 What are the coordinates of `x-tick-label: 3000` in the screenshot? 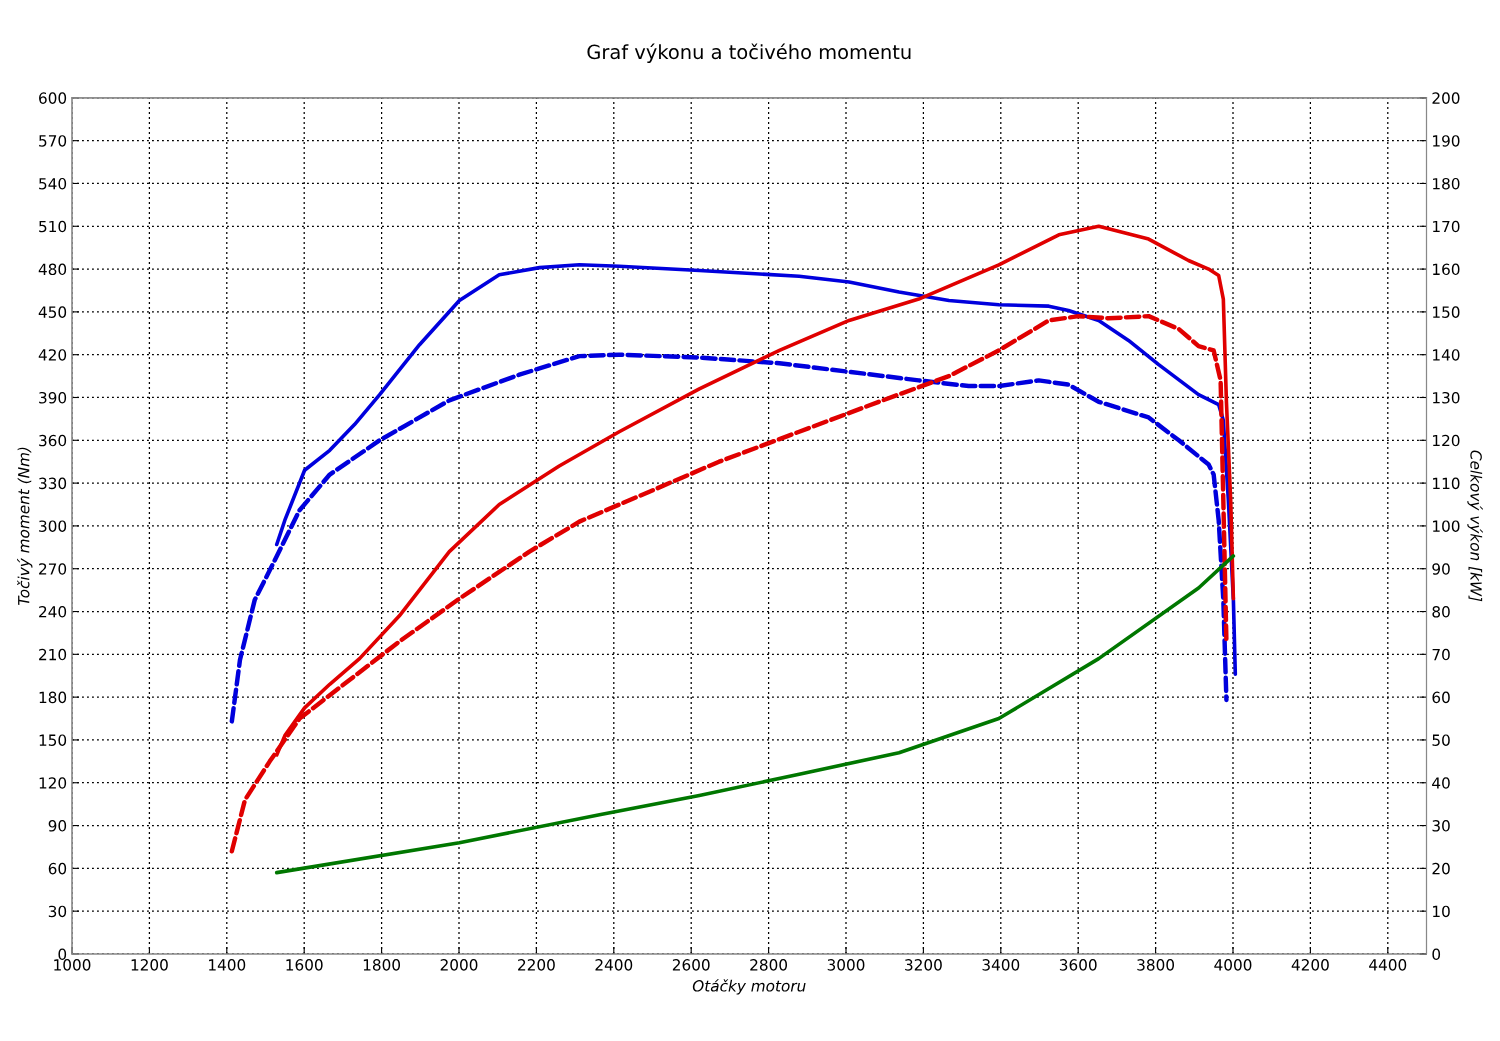 It's located at (846, 965).